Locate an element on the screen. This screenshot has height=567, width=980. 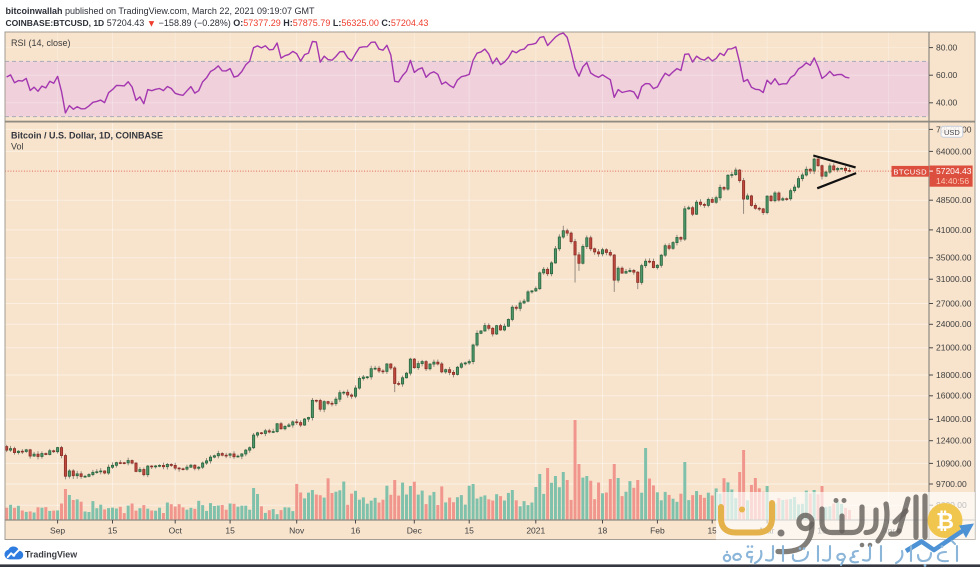
svg-text: 64000.00 is located at coordinates (954, 151).